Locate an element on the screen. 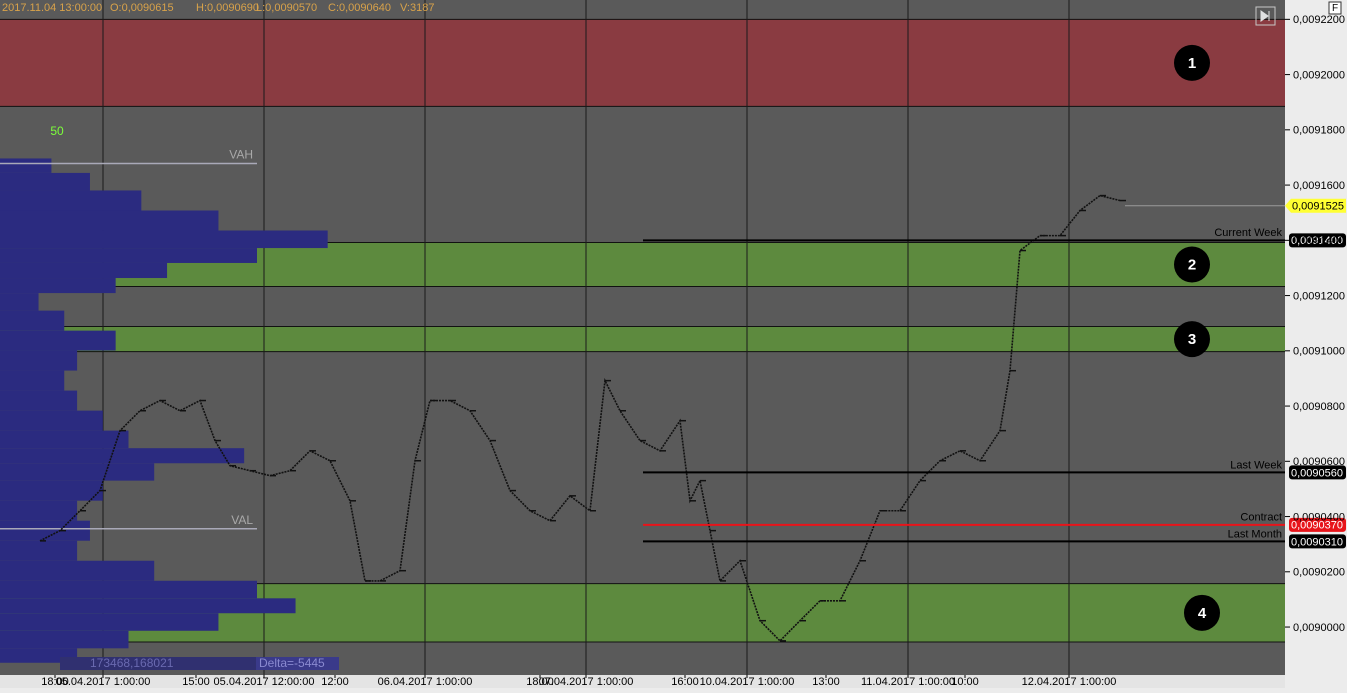  level-price-label: 0,0090310 is located at coordinates (1317, 542).